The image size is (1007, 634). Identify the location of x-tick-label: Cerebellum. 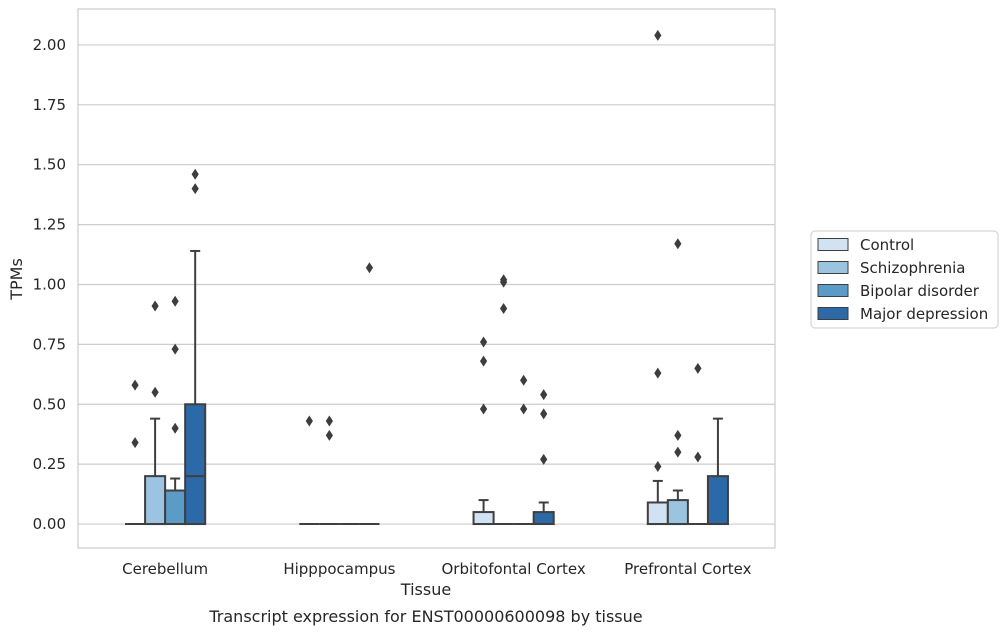
(165, 569).